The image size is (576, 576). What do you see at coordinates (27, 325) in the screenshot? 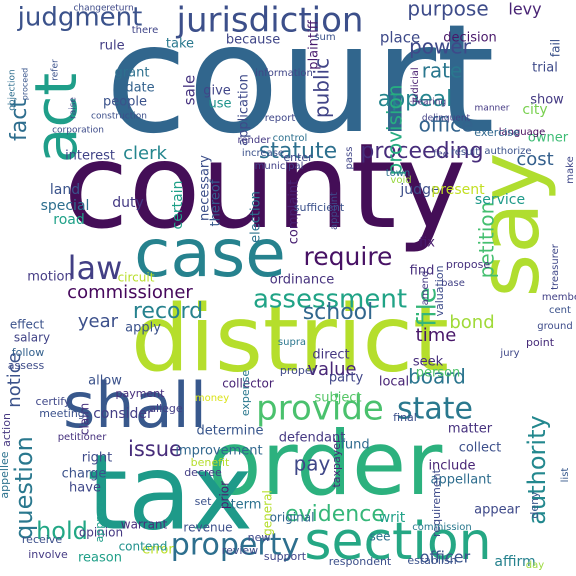
I see `word-effect: effect` at bounding box center [27, 325].